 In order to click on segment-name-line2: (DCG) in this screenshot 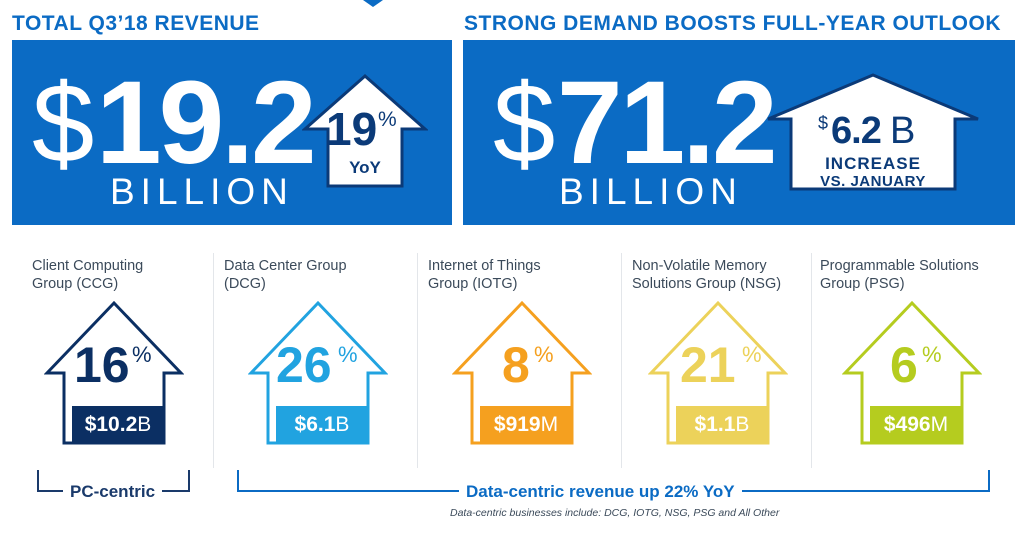, I will do `click(245, 284)`.